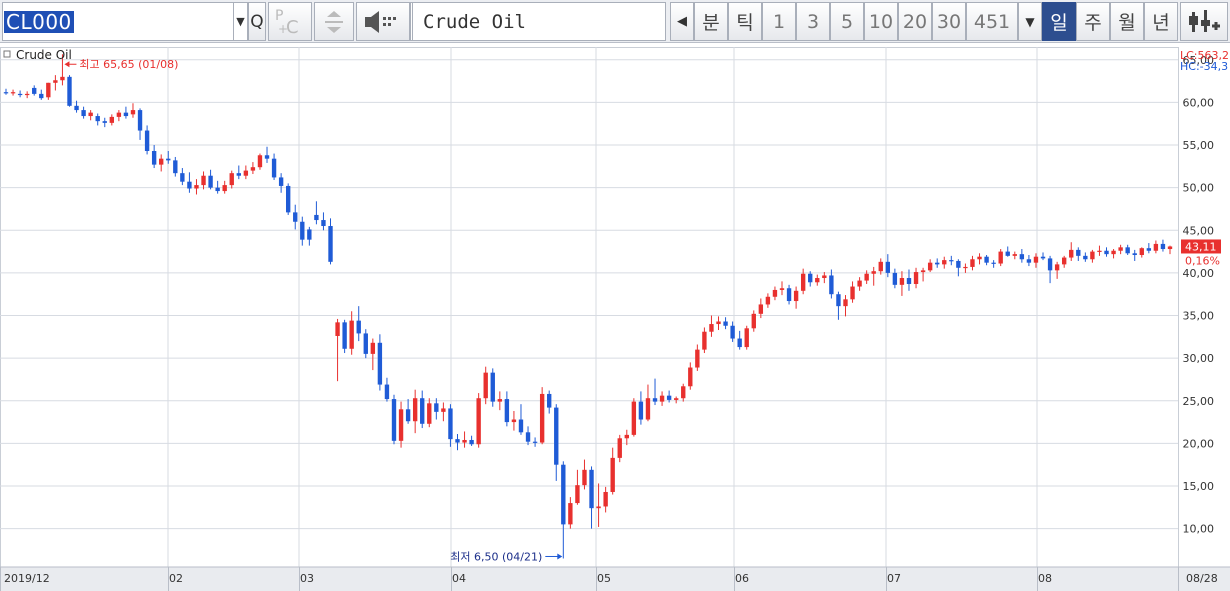 Image resolution: width=1230 pixels, height=591 pixels. I want to click on search-icon: Q, so click(257, 21).